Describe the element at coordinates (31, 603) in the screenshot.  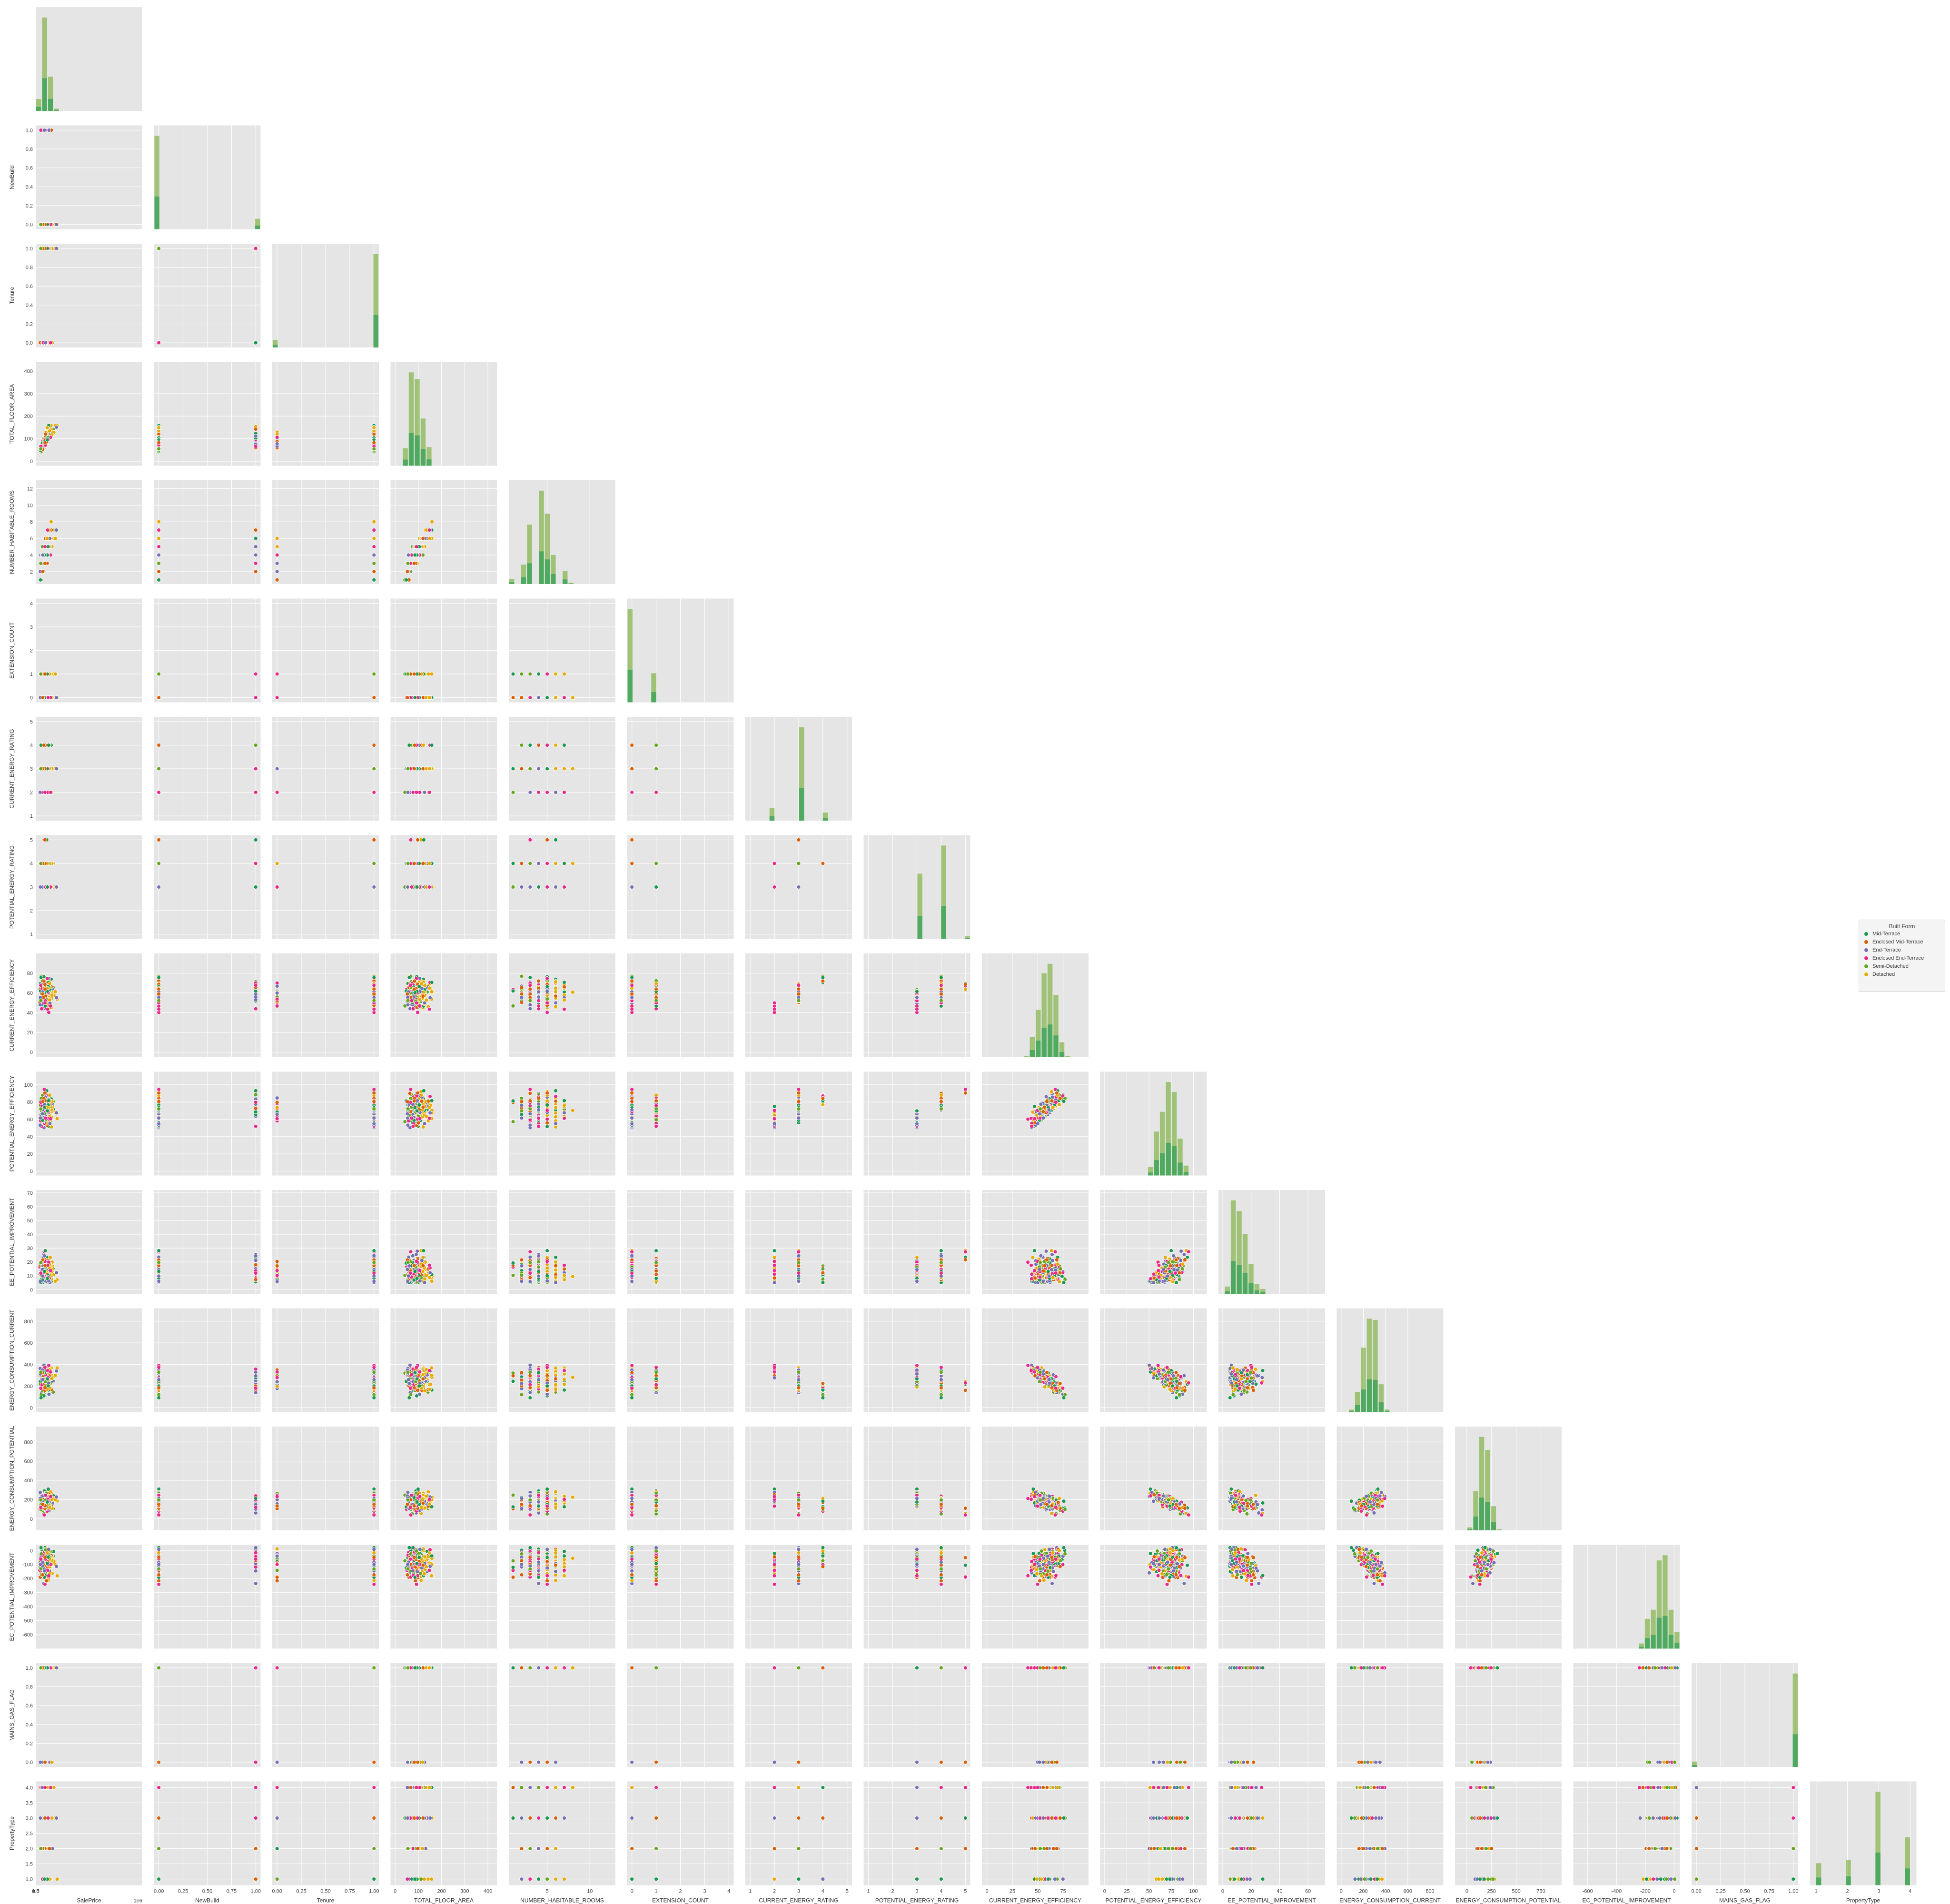
I see `y-tick-label: 4` at that location.